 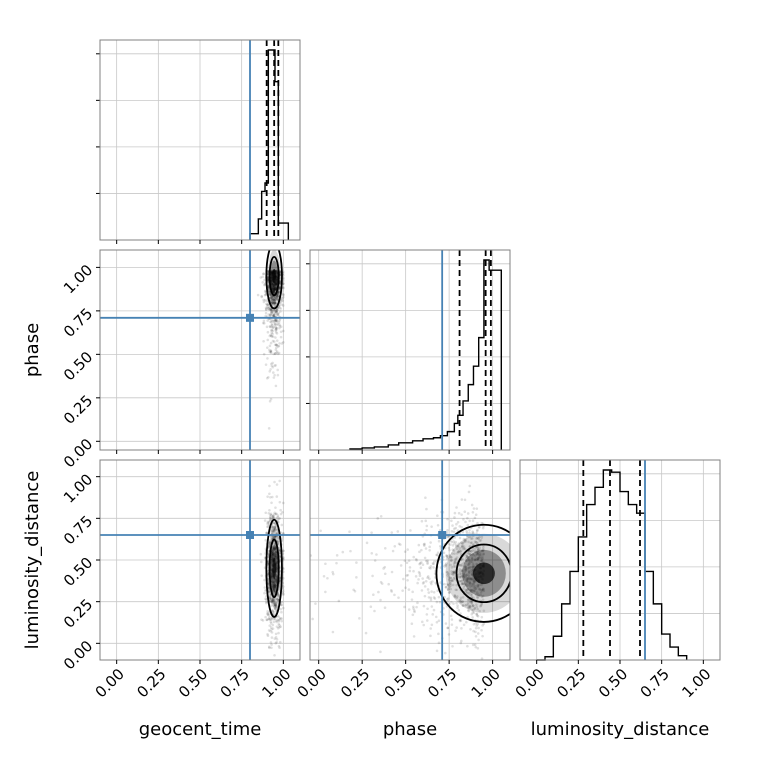 What do you see at coordinates (442, 683) in the screenshot?
I see `xtick-label-phase-3: 0.75` at bounding box center [442, 683].